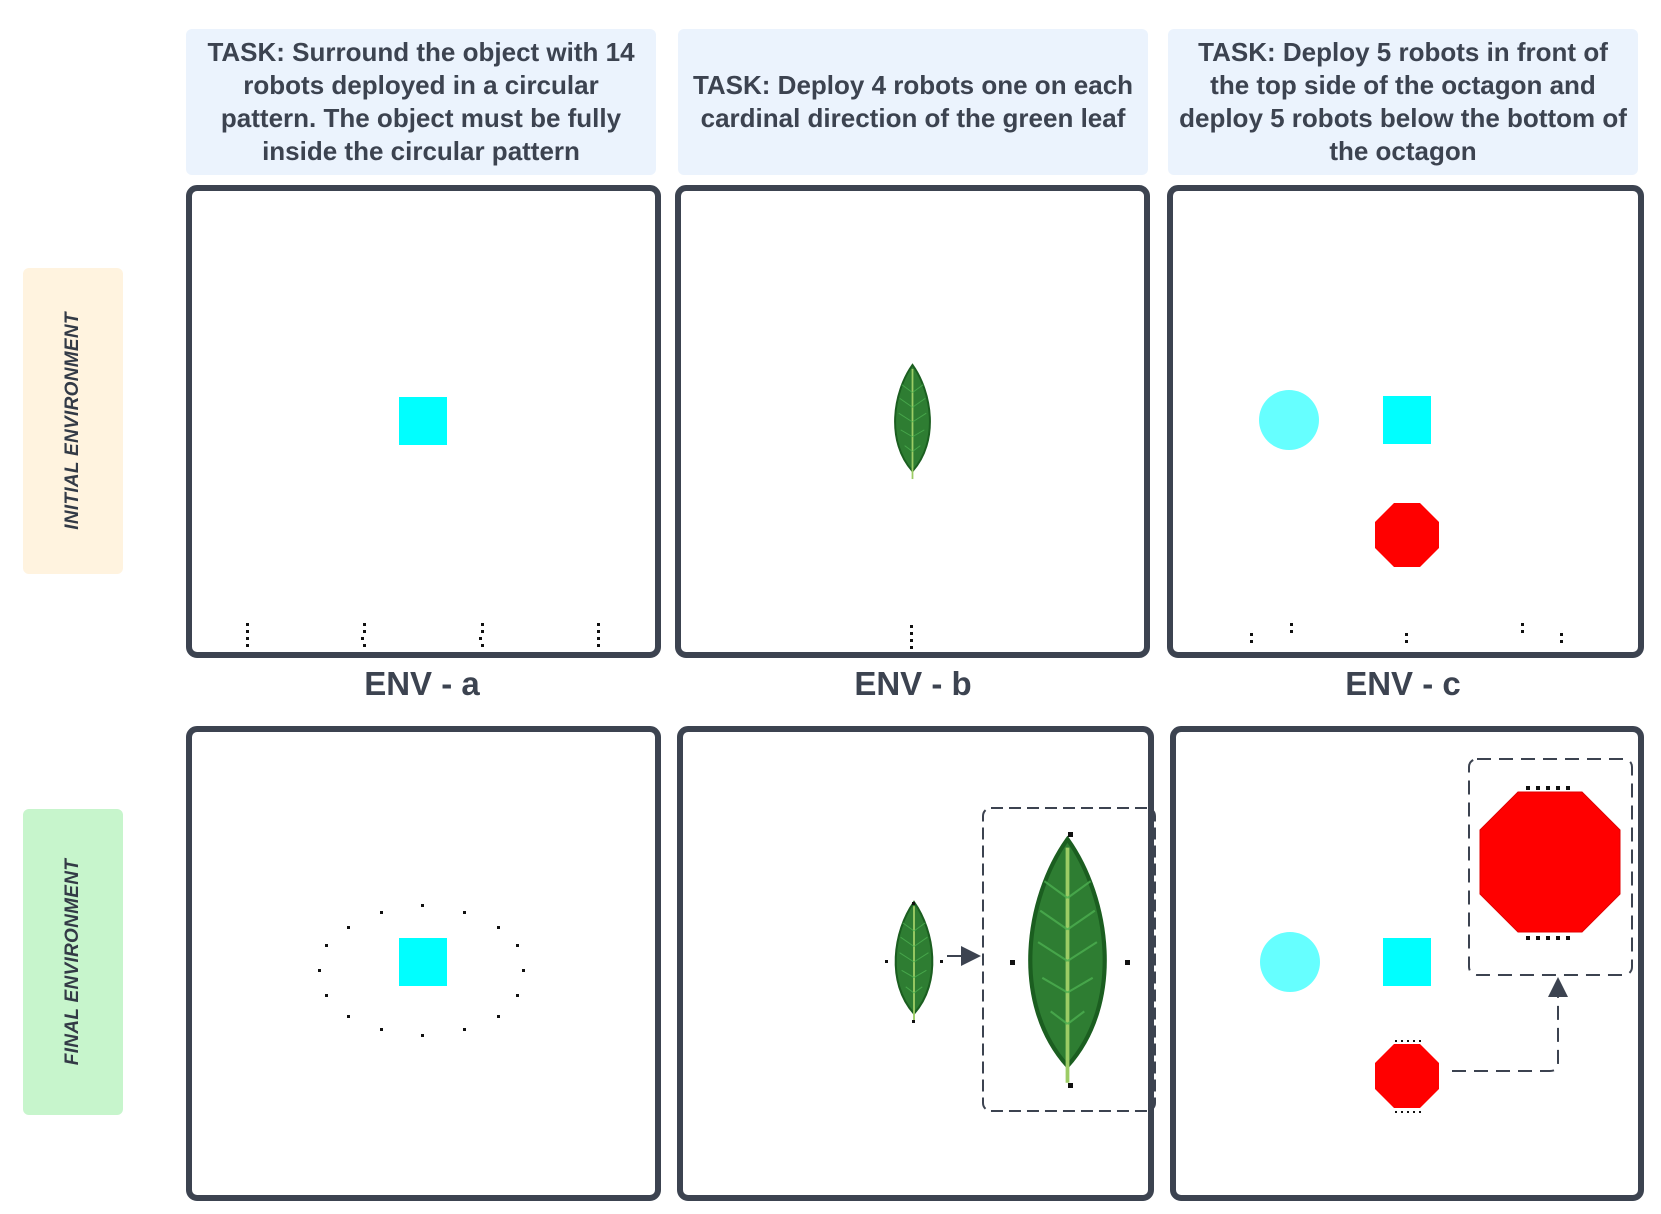 The image size is (1661, 1214). I want to click on red-octagon-zoom-icon, so click(1550, 862).